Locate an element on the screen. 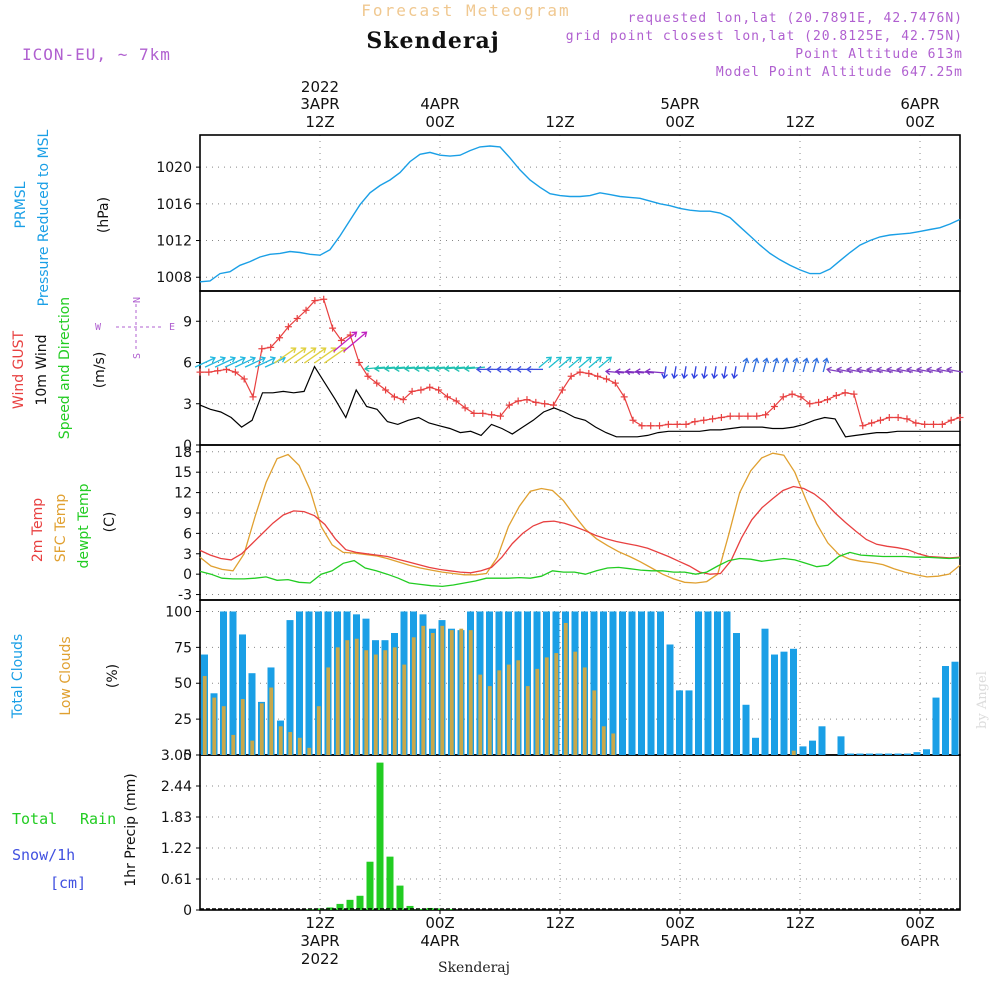 The width and height of the screenshot is (1000, 1000). ytick-label: 1.22 is located at coordinates (176, 849).